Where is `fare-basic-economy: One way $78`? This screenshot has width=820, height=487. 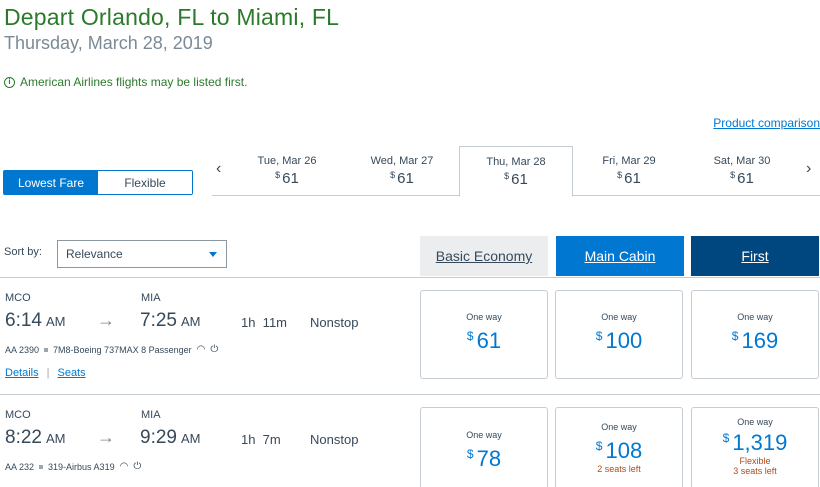
fare-basic-economy: One way $78 is located at coordinates (484, 447).